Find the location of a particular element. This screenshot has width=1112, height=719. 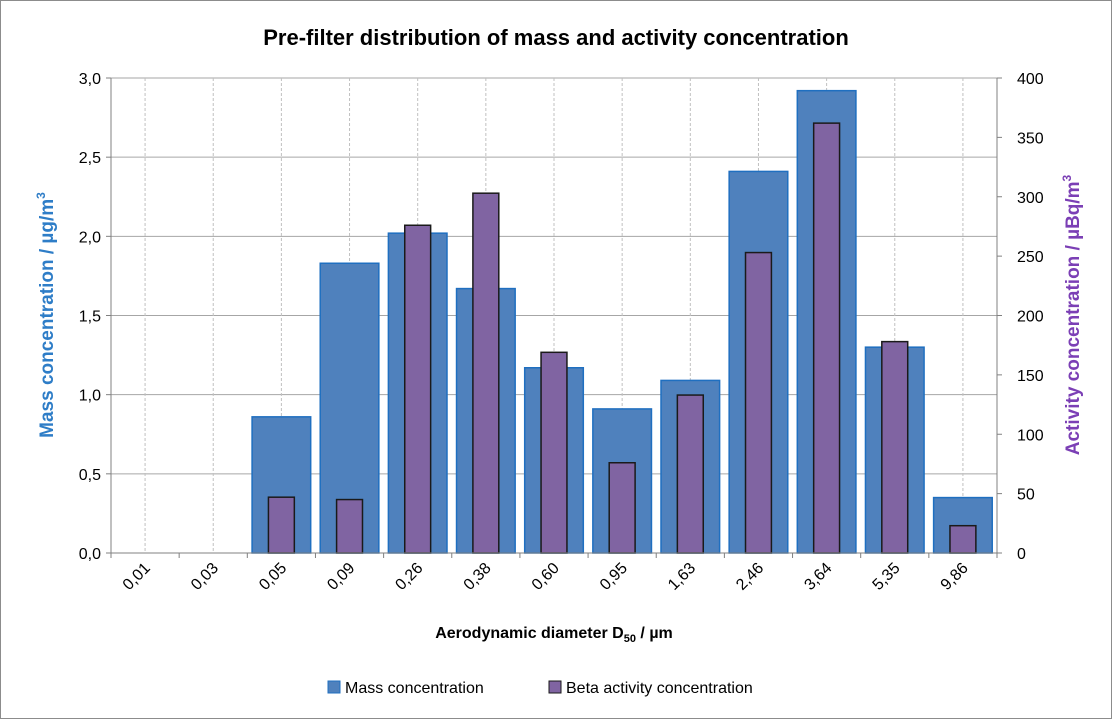

left-axis-title-main: Mass concentration / µg/m is located at coordinates (47, 318).